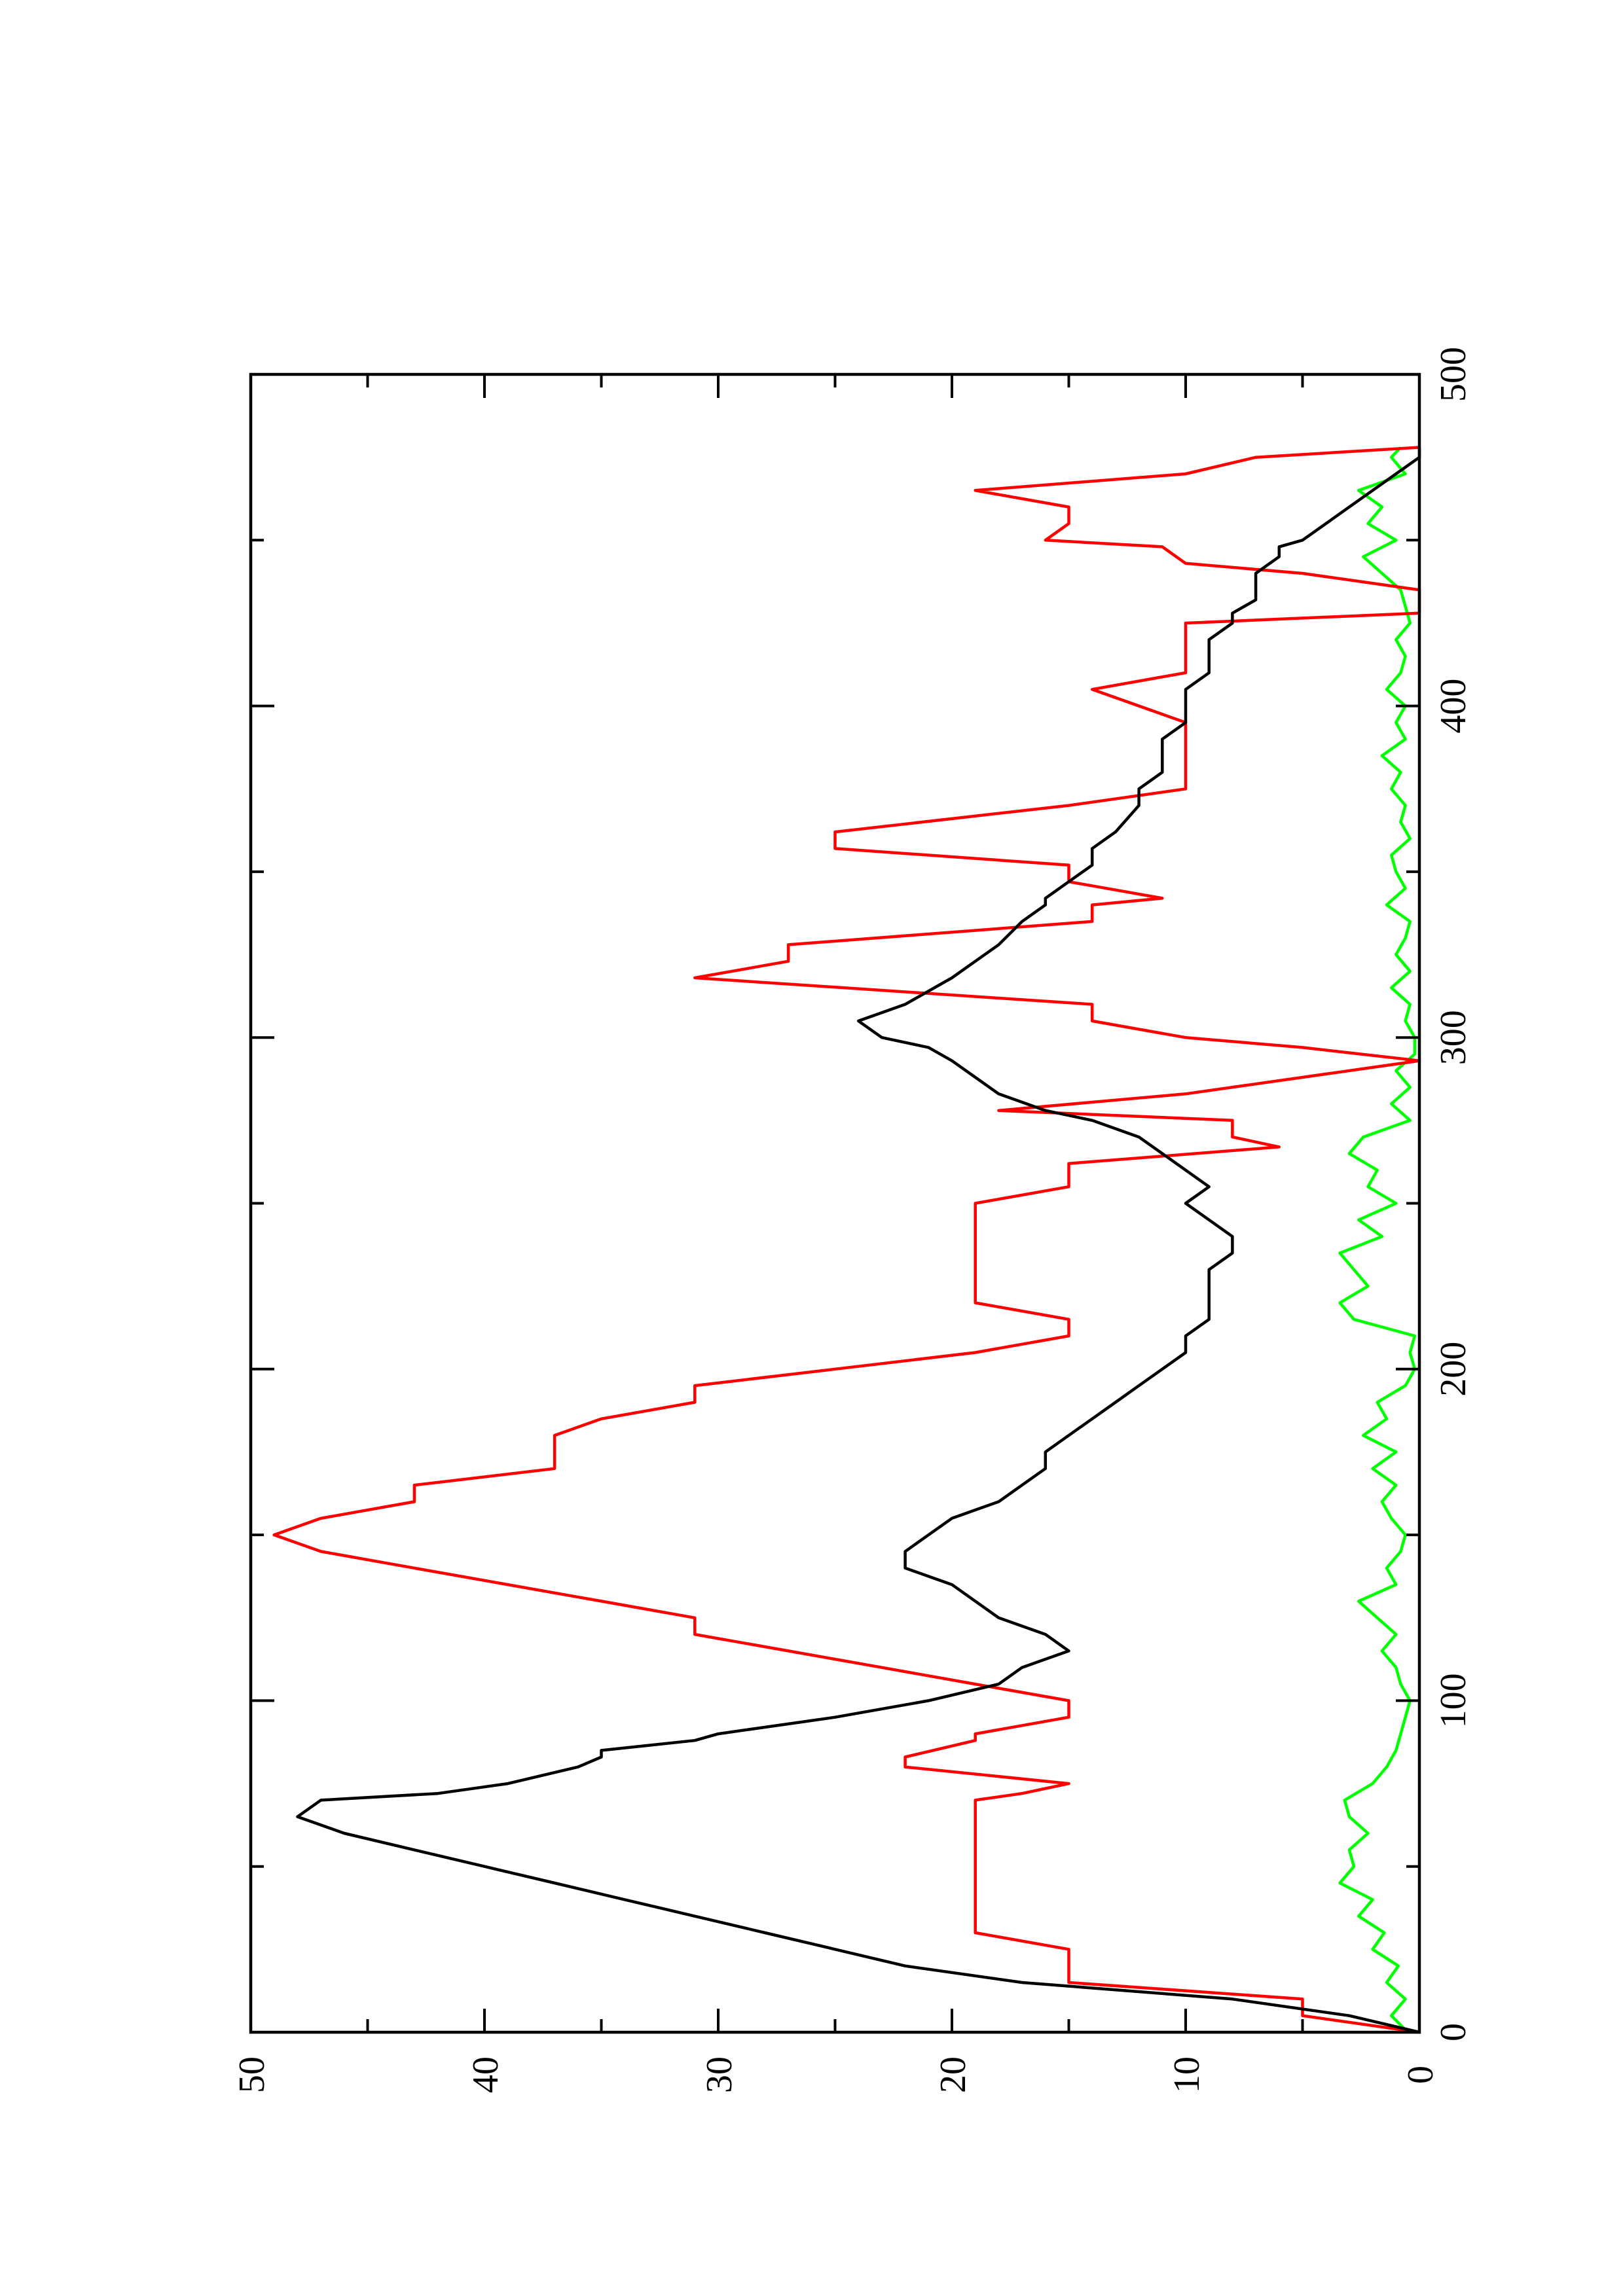 Image resolution: width=1623 pixels, height=2296 pixels. What do you see at coordinates (1453, 2032) in the screenshot?
I see `x-tick-label: 0` at bounding box center [1453, 2032].